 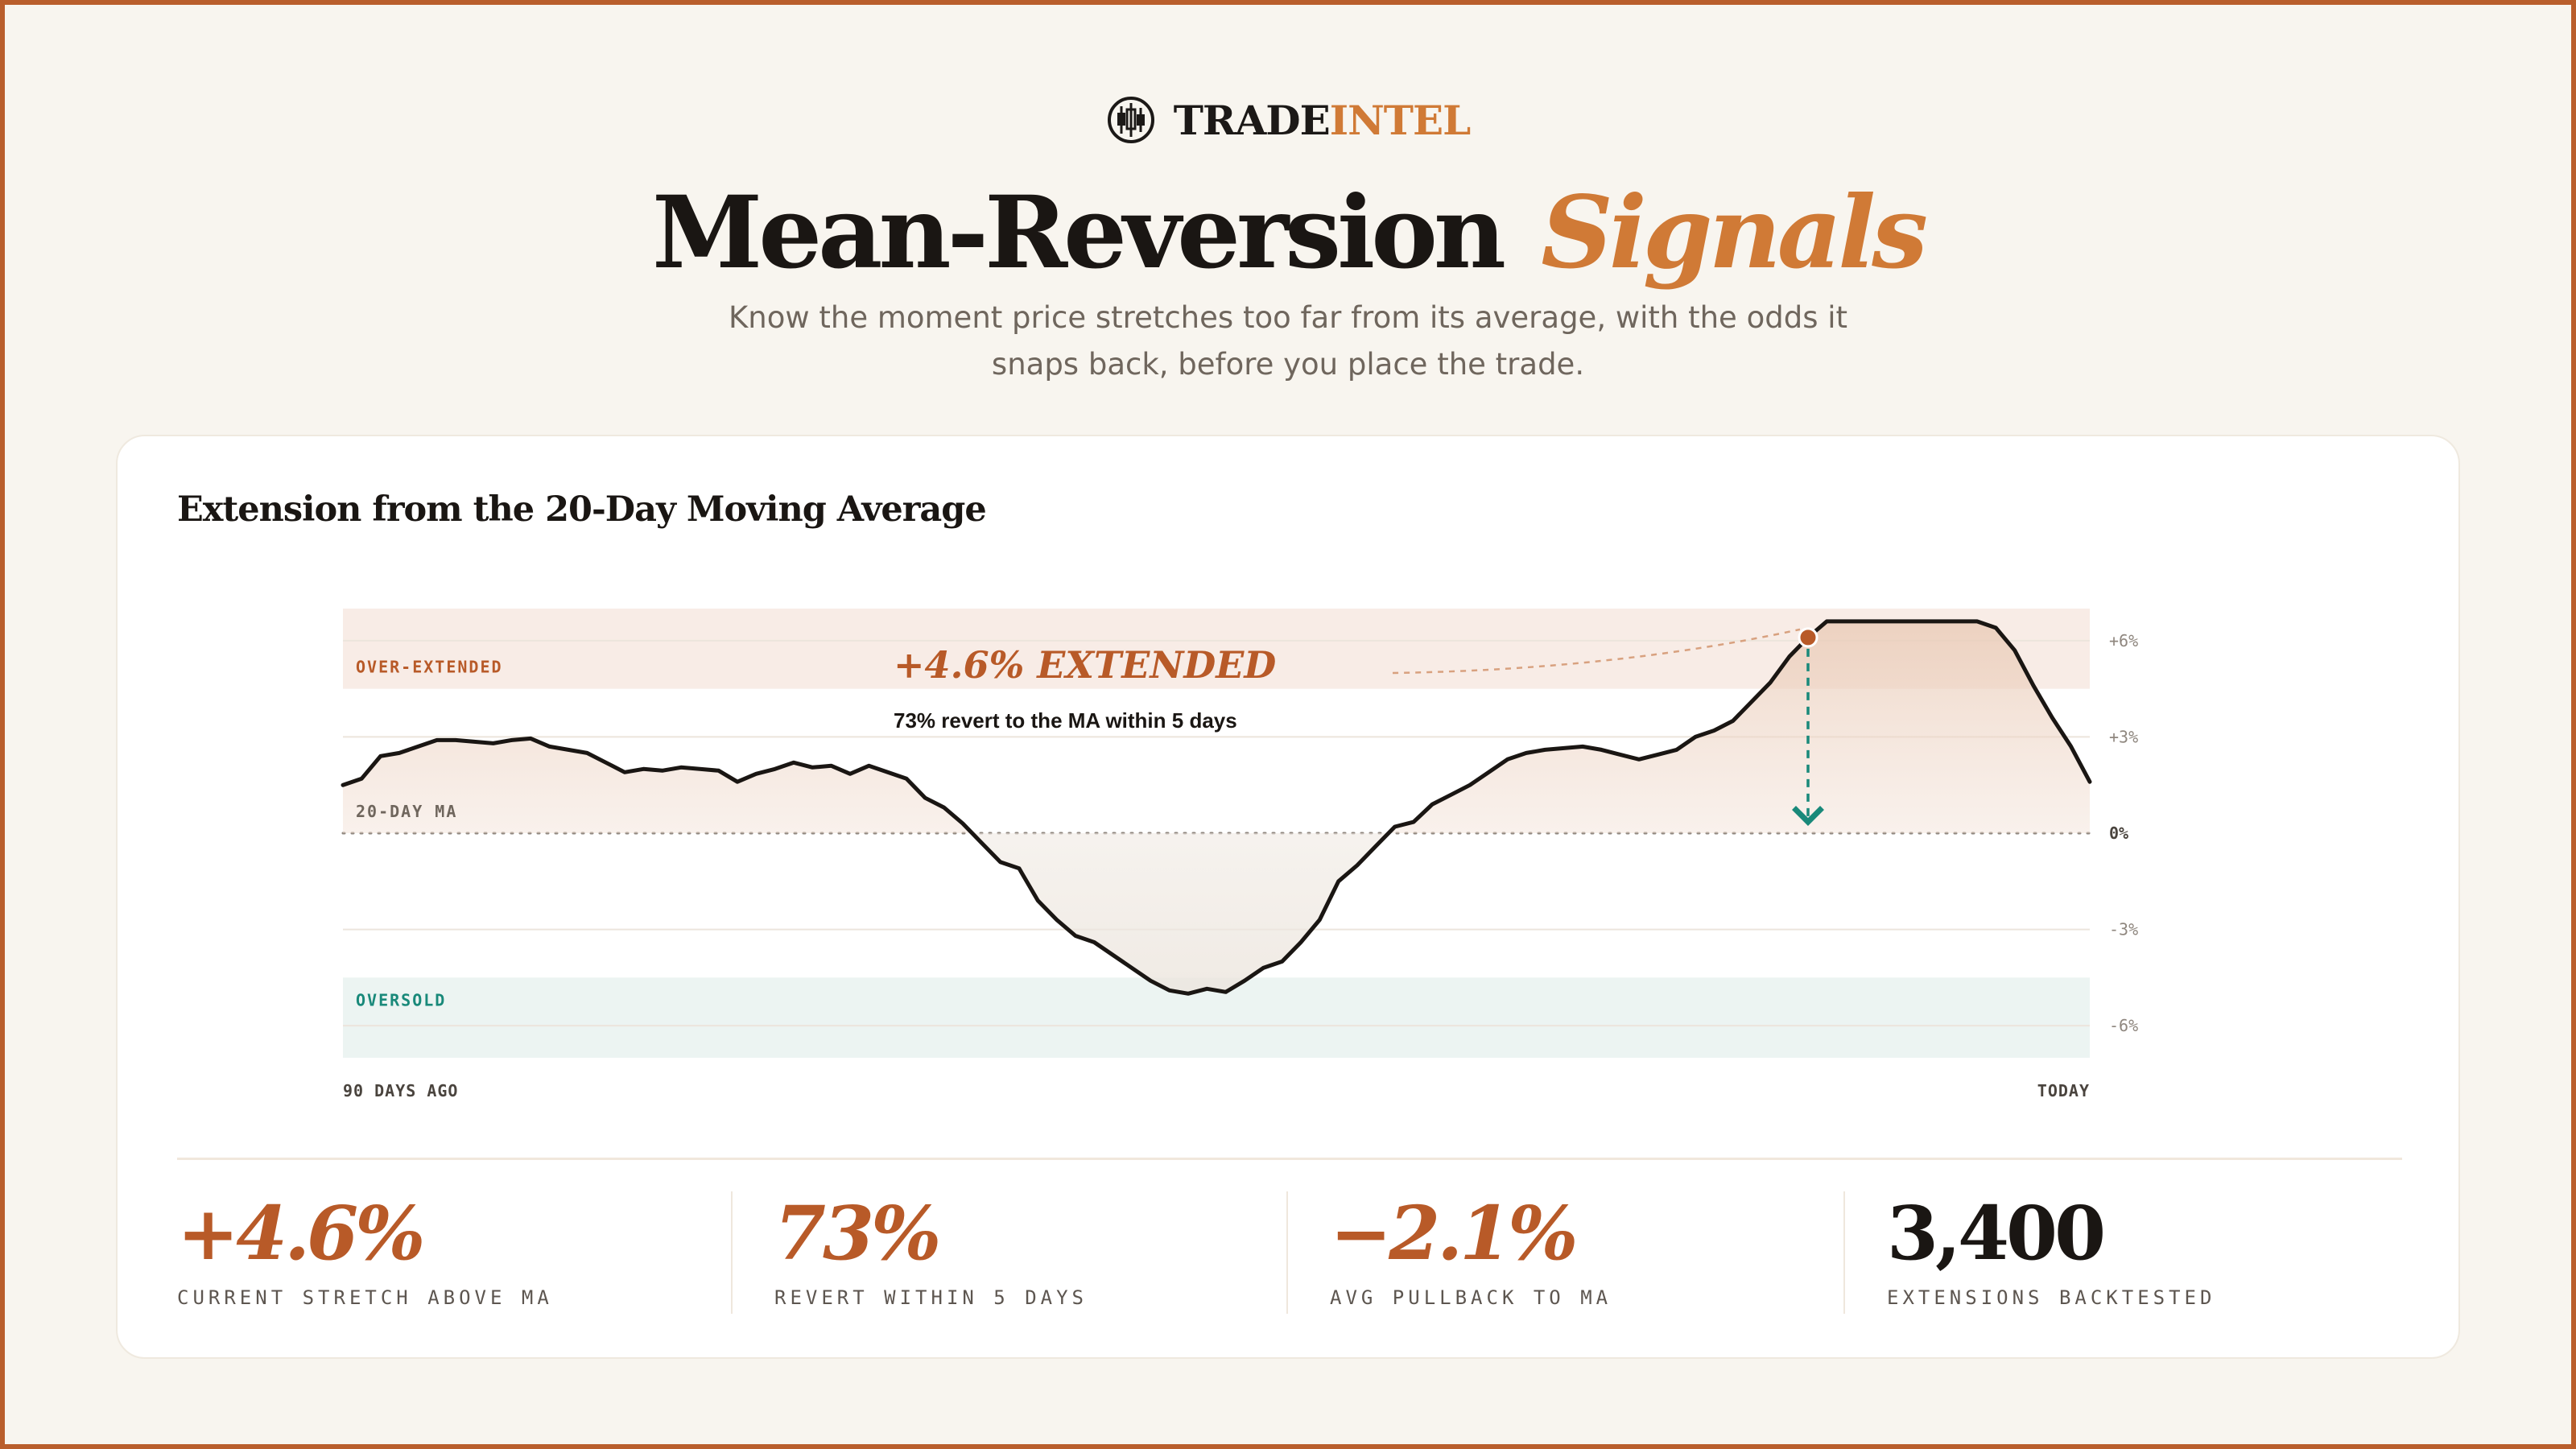 I want to click on negative-extension-area, so click(x=1216, y=913).